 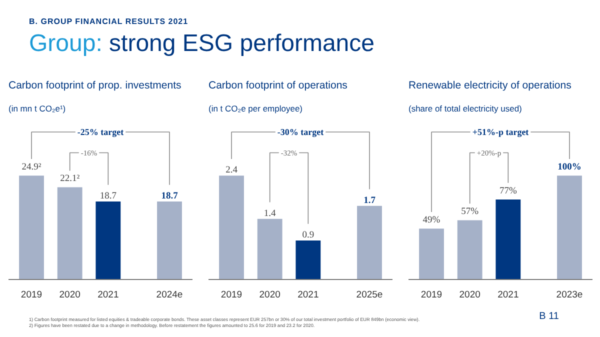 I want to click on chart-title: Carbon footprint of operations, so click(x=278, y=86).